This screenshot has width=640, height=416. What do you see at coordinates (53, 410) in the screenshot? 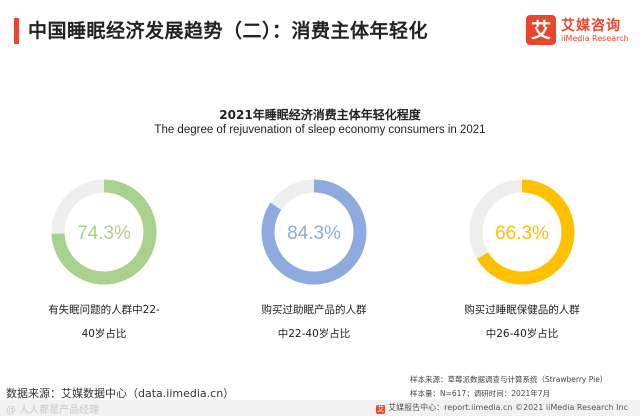
I see `watermark: @ 人人都是产品经理` at bounding box center [53, 410].